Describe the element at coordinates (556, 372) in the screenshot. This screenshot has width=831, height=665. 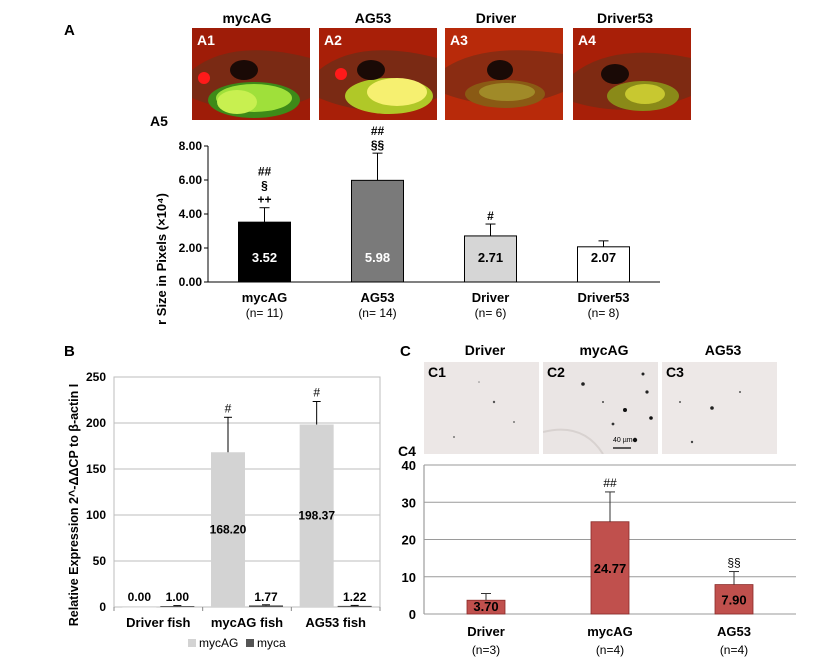
I see `thumb-label-c2: C2` at that location.